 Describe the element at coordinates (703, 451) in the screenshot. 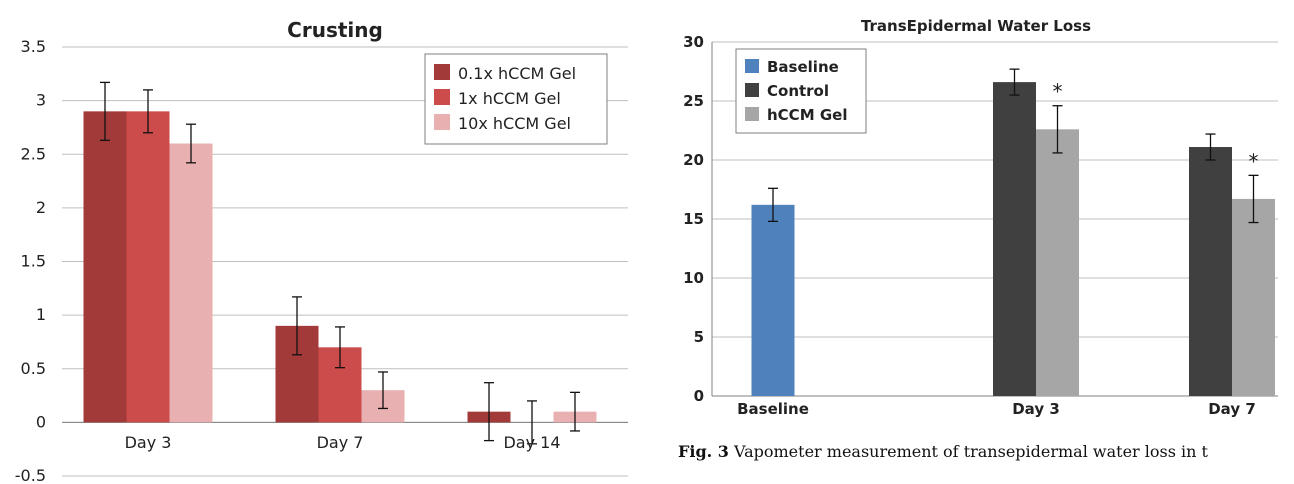

I see `caption-figure-label: Fig. 3` at that location.